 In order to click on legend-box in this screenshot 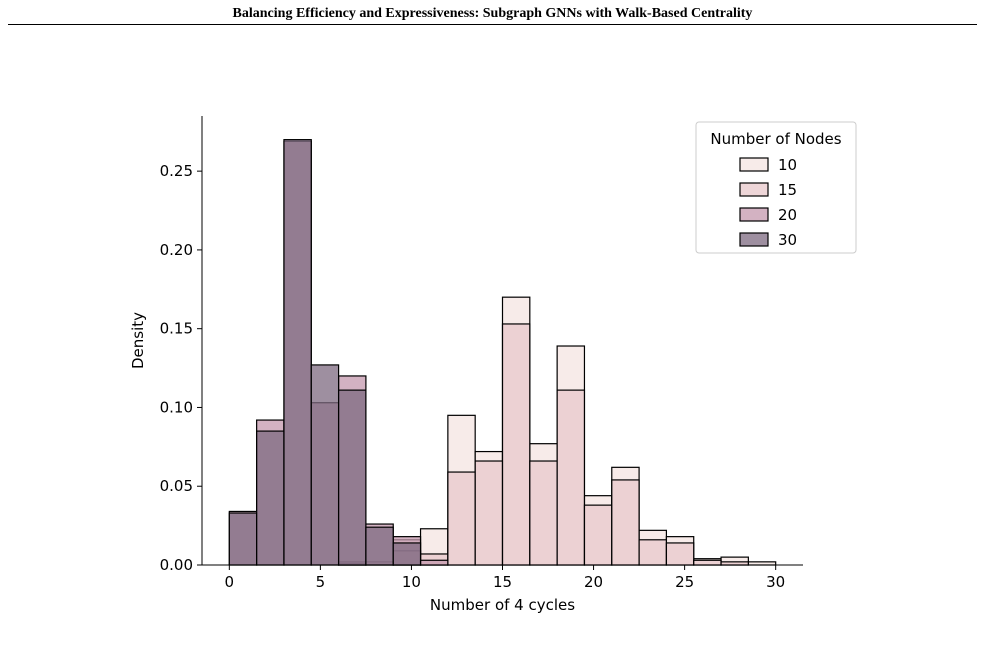, I will do `click(776, 187)`.